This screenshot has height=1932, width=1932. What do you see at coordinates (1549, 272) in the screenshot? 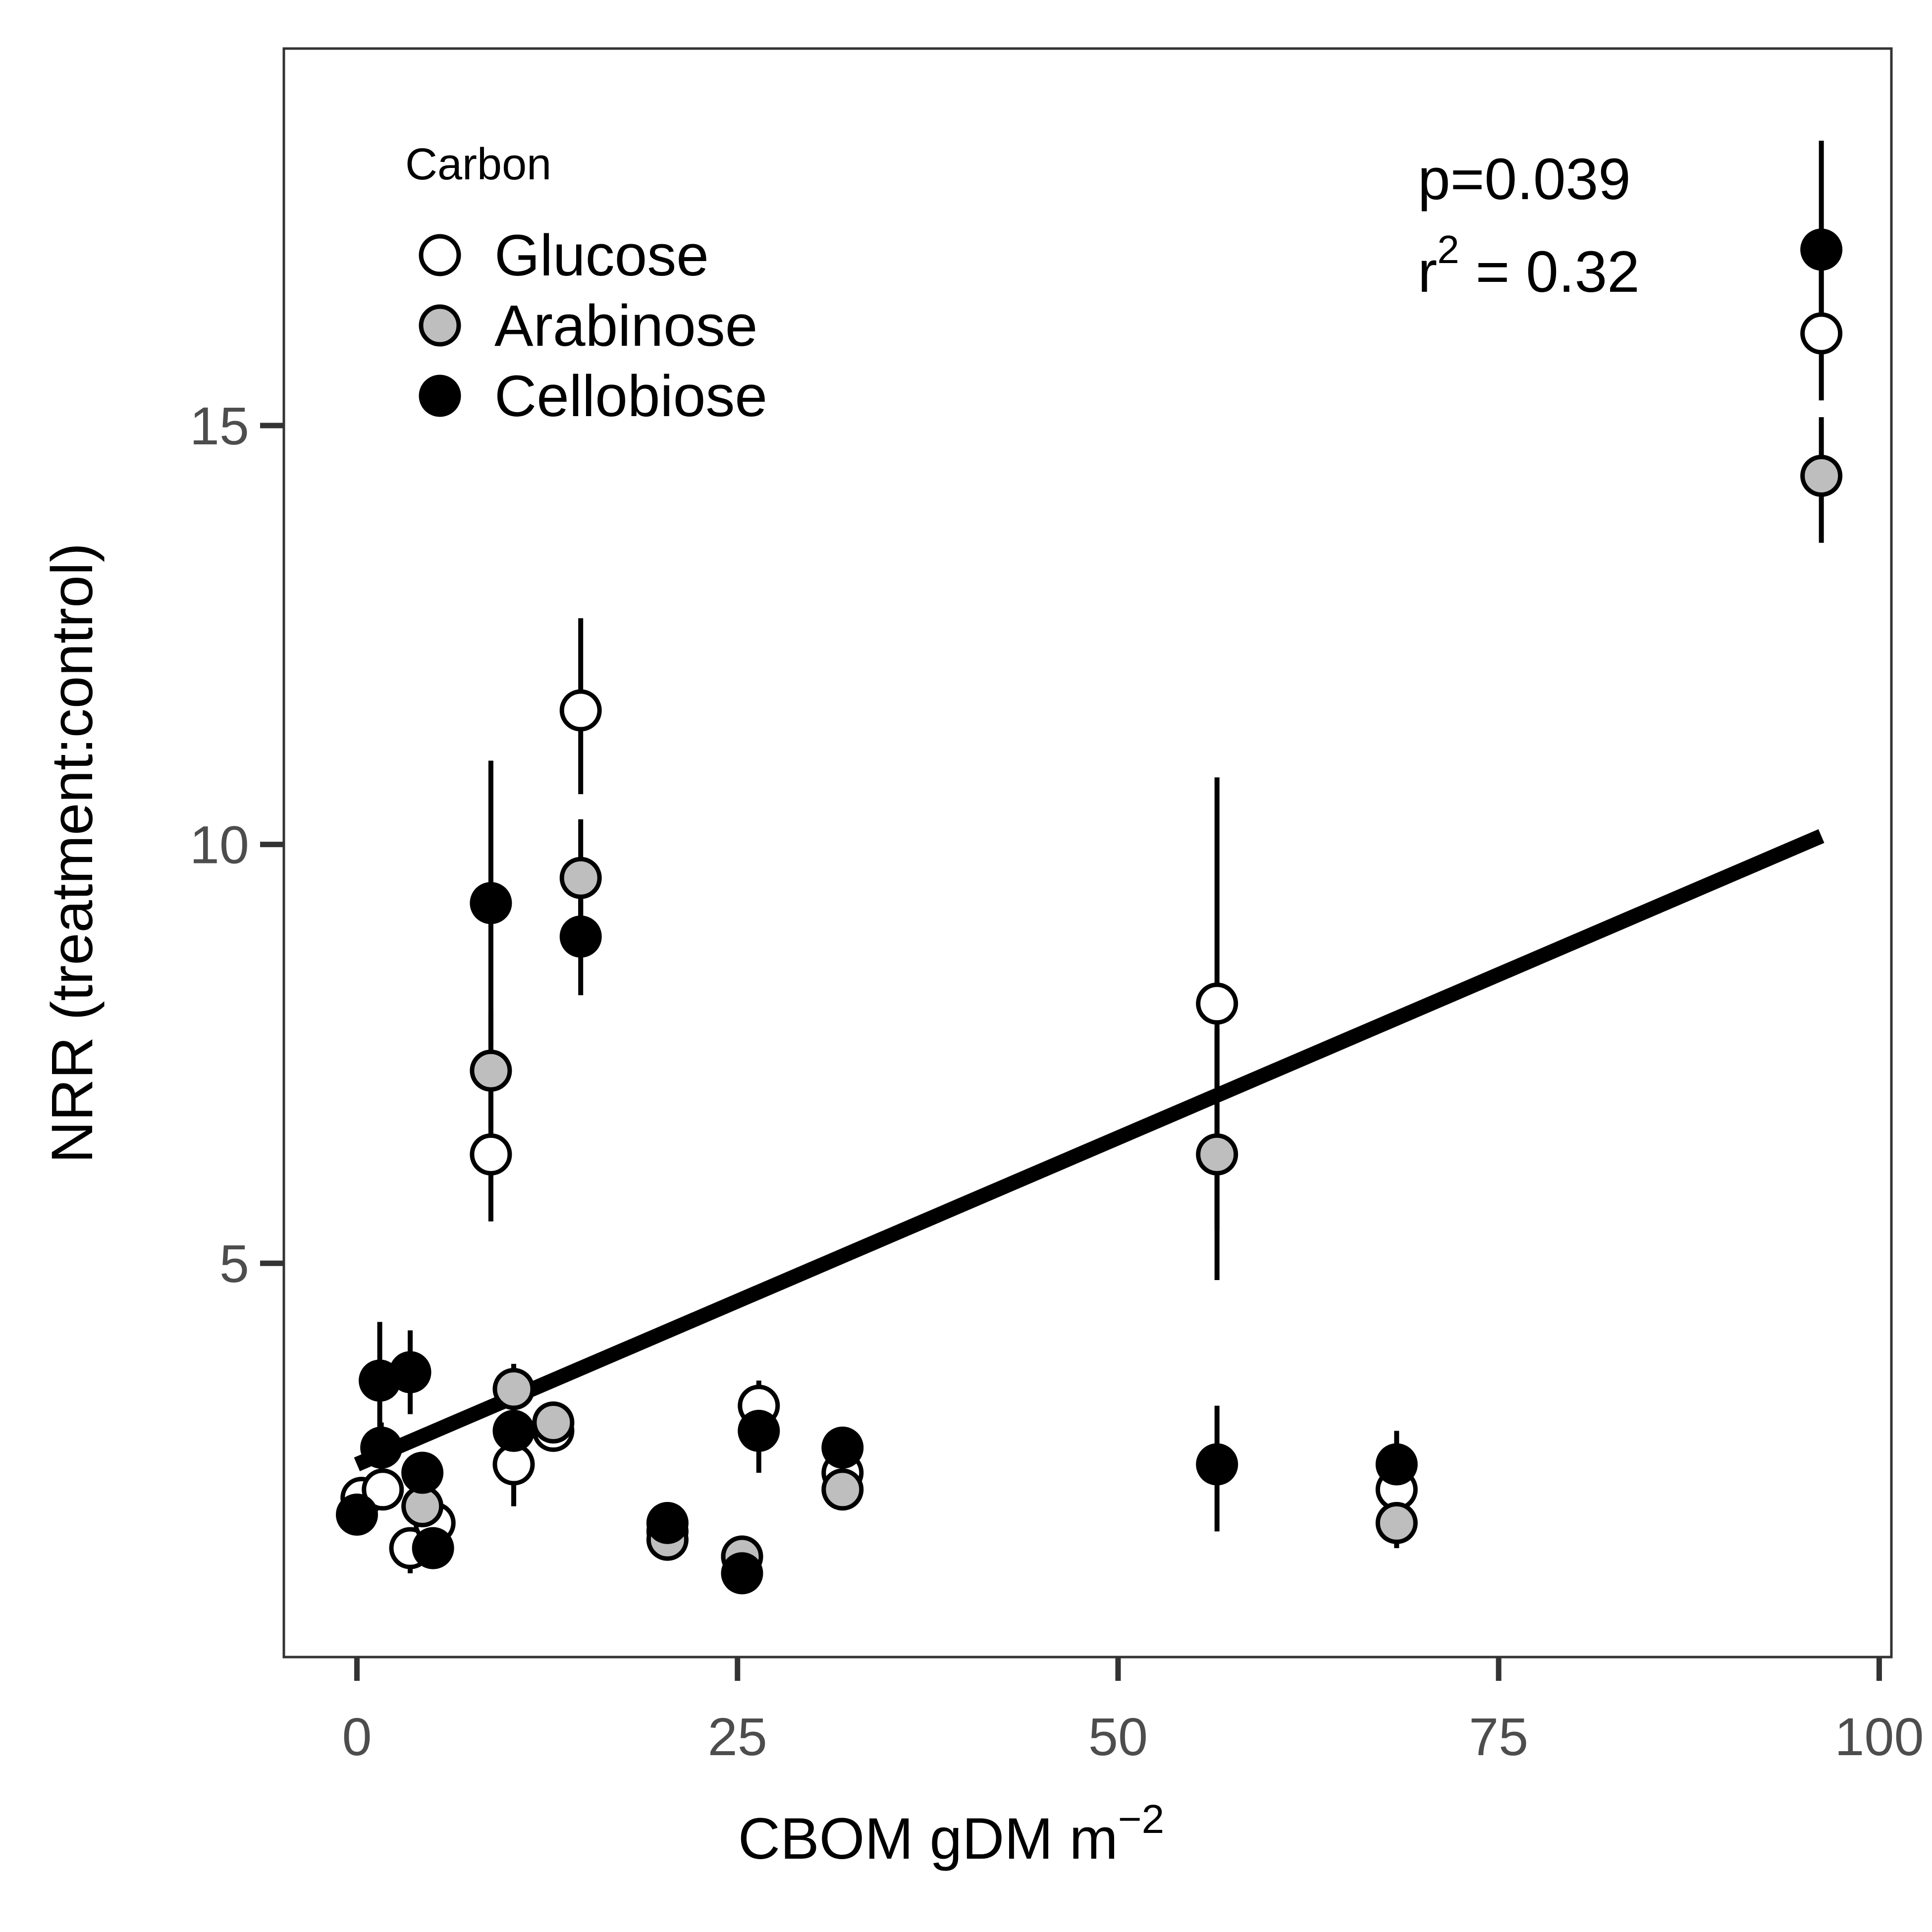
I see `r-squared-value: = 0.32` at bounding box center [1549, 272].